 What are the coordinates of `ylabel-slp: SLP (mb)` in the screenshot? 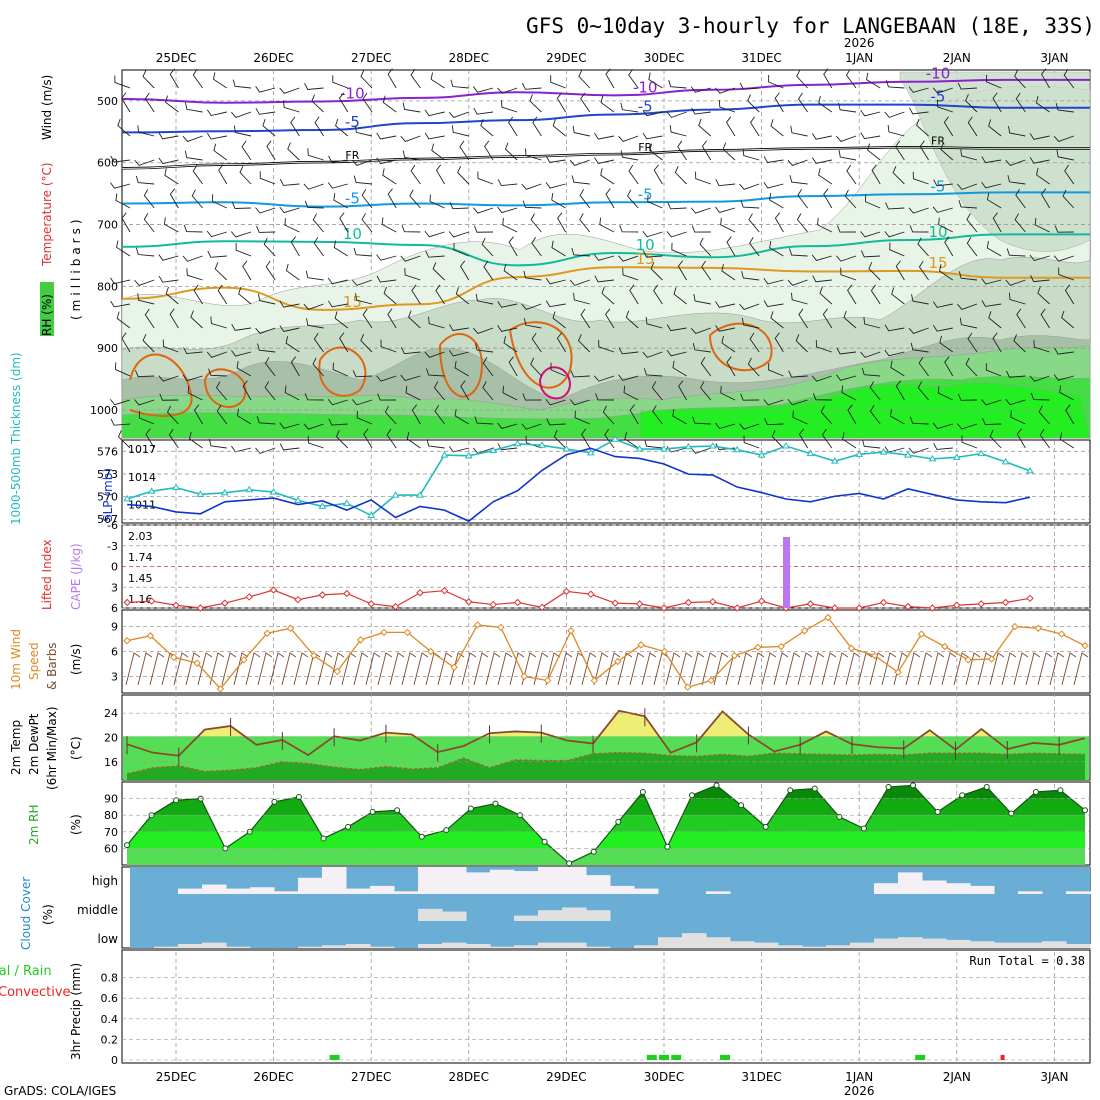 It's located at (108, 495).